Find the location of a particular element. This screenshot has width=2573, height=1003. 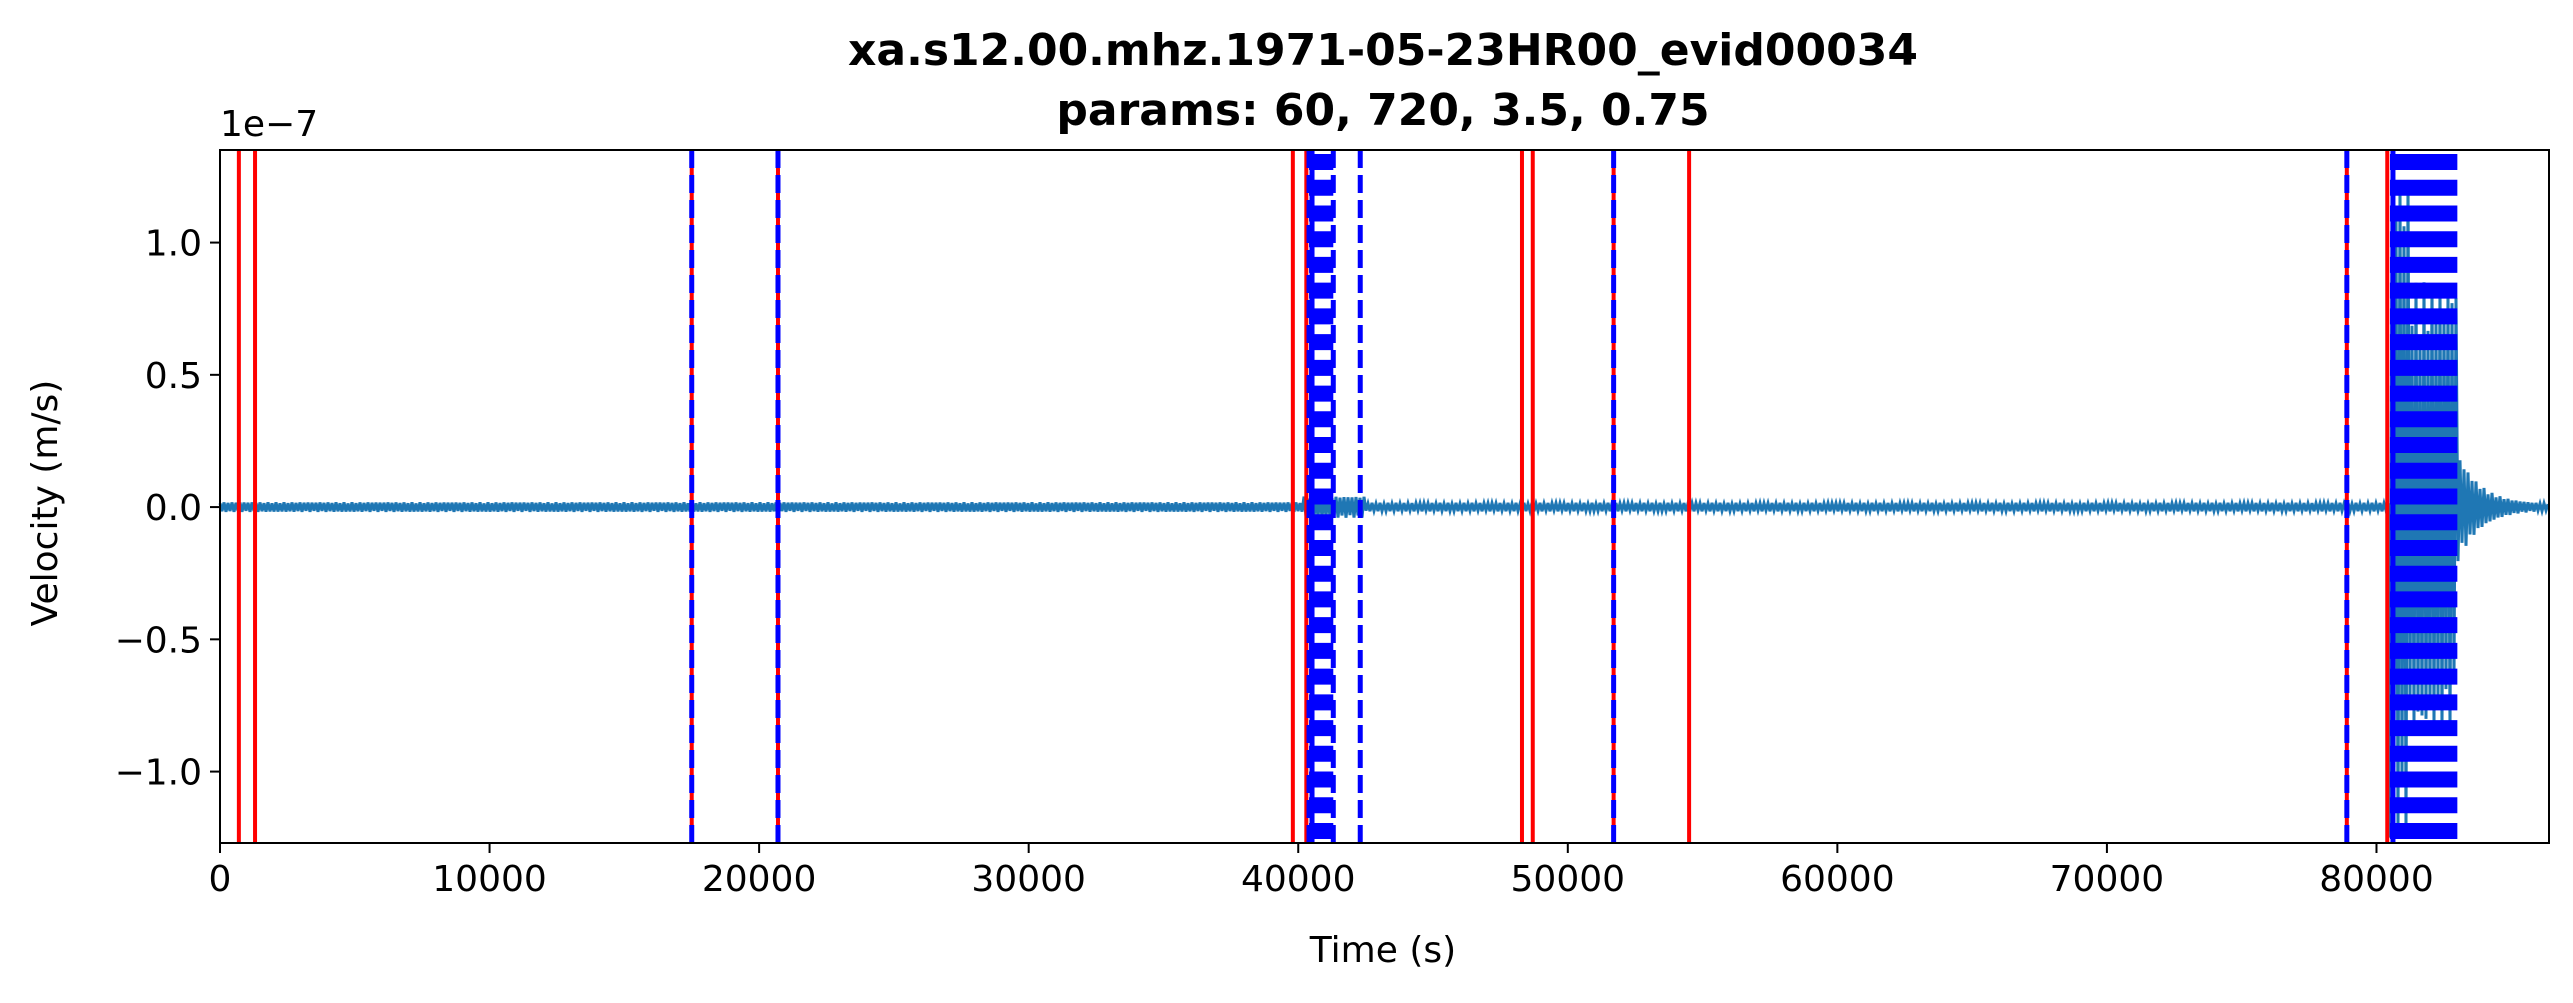

chart-title: xa.s12.00.mhz.1971-05-23HR00_evid00034 is located at coordinates (1383, 50).